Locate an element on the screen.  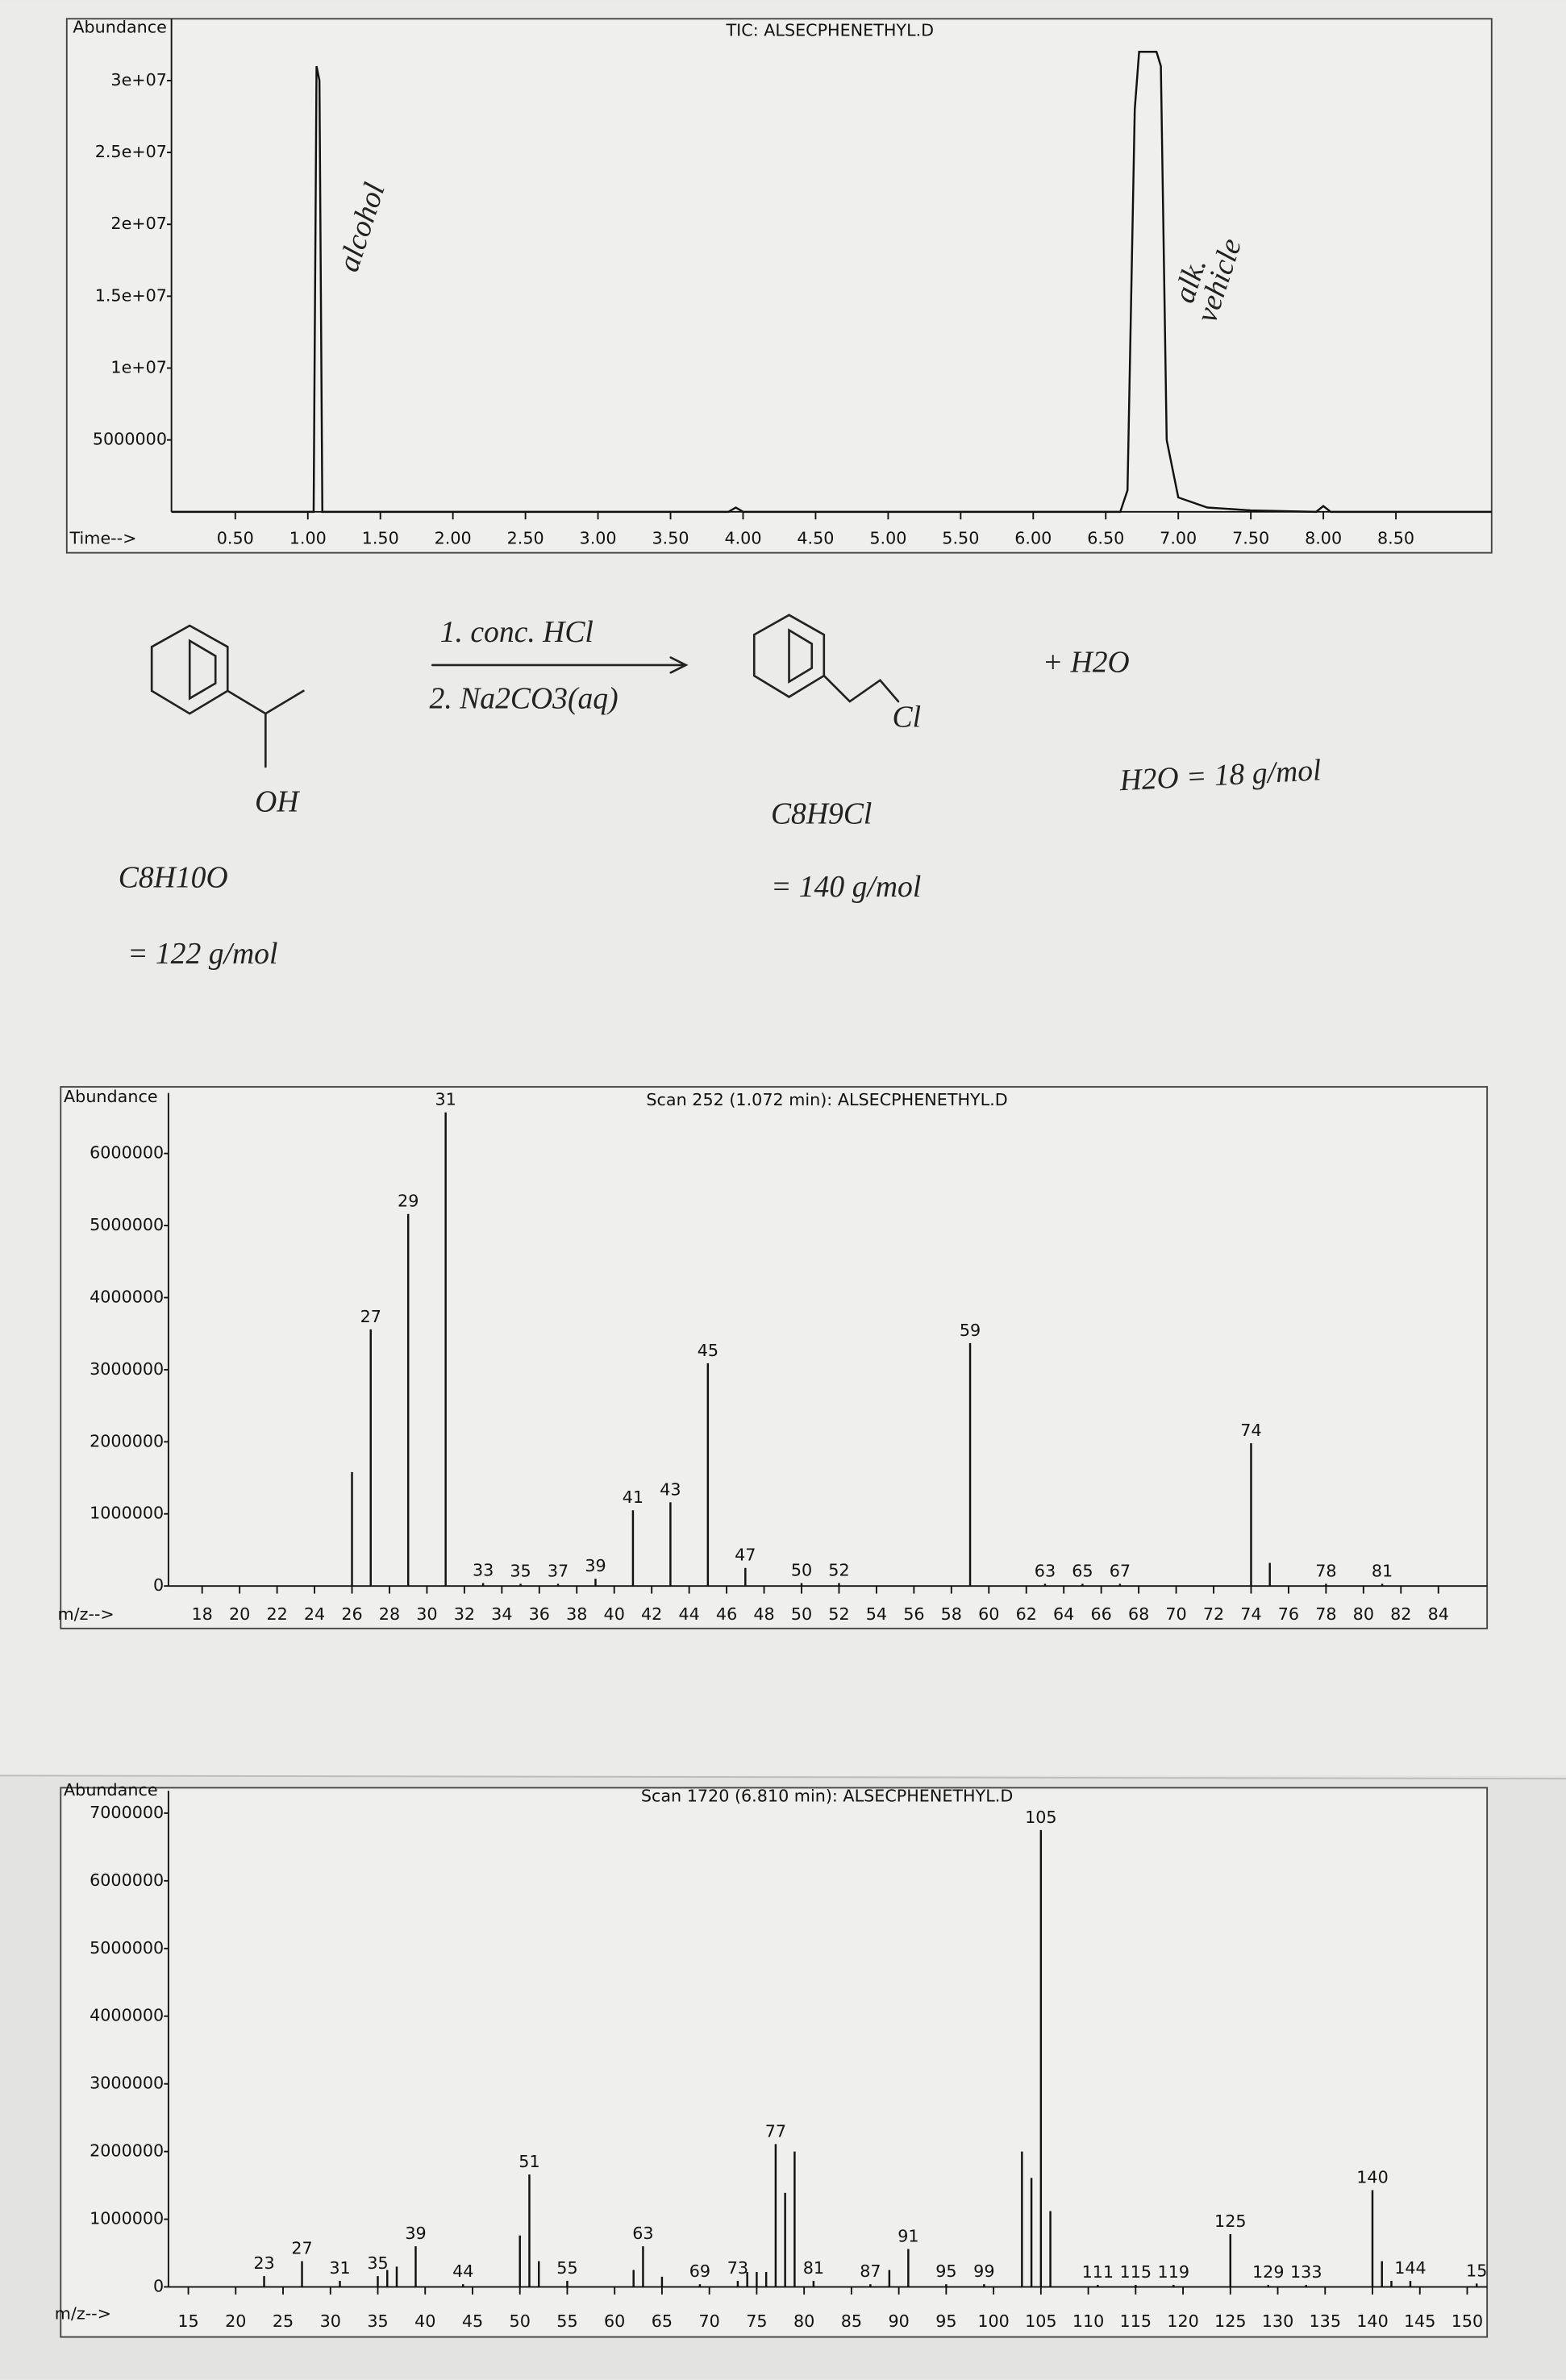
peak-label: 133 is located at coordinates (1306, 2272).